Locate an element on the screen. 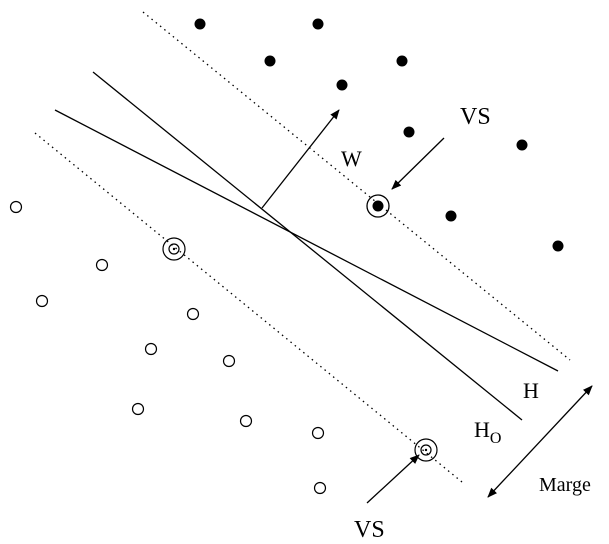 The image size is (609, 544). ho-label-main: H is located at coordinates (482, 429).